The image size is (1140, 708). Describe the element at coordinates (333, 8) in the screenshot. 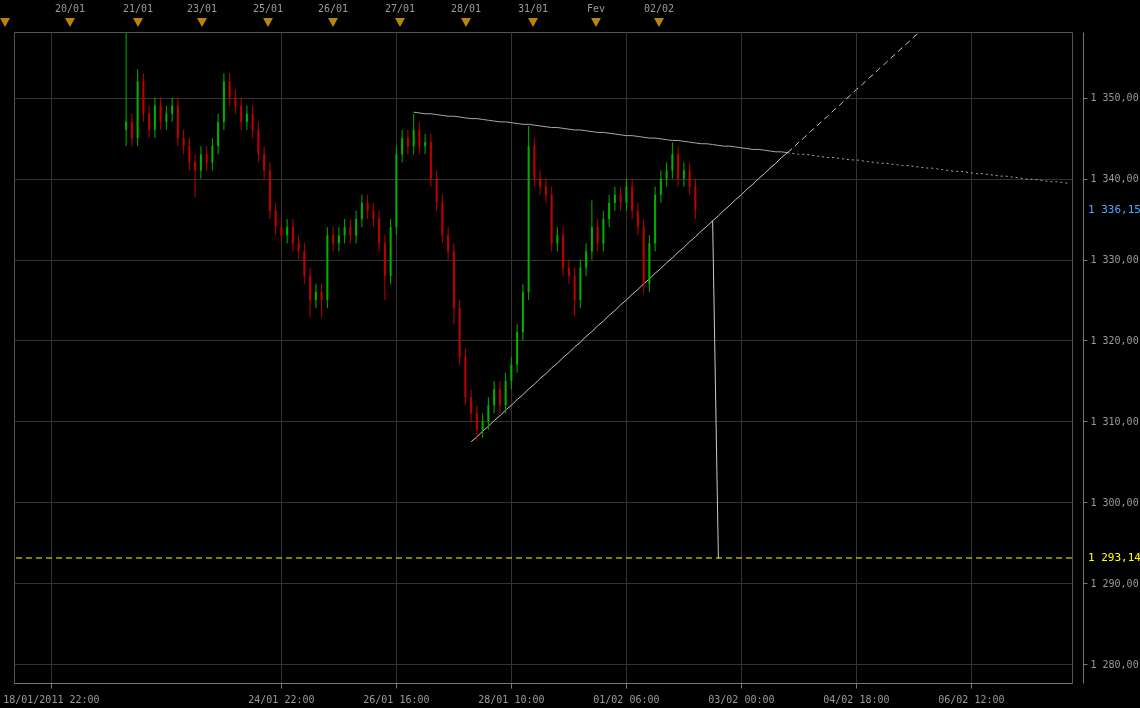

I see `text: 26/01` at that location.